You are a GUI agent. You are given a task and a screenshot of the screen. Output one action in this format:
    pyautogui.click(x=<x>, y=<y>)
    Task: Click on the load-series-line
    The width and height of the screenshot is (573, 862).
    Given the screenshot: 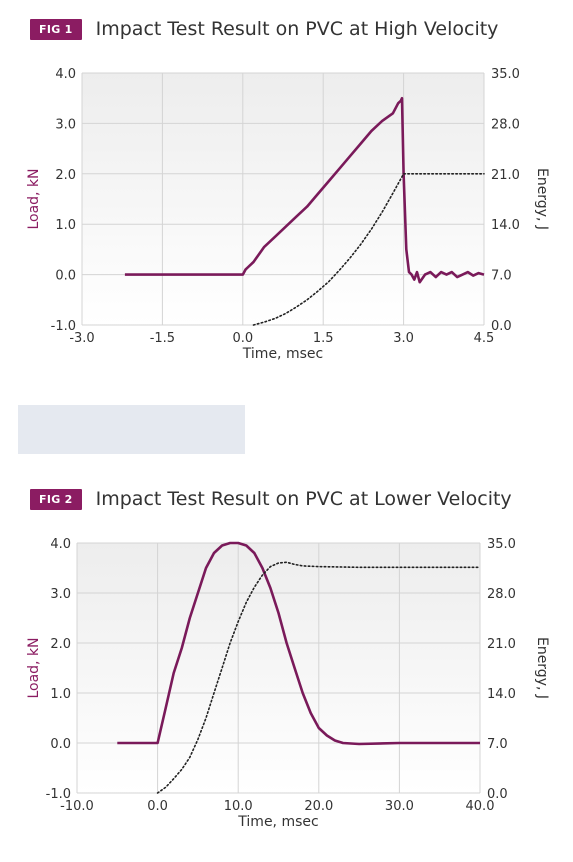 What is the action you would take?
    pyautogui.click(x=304, y=190)
    